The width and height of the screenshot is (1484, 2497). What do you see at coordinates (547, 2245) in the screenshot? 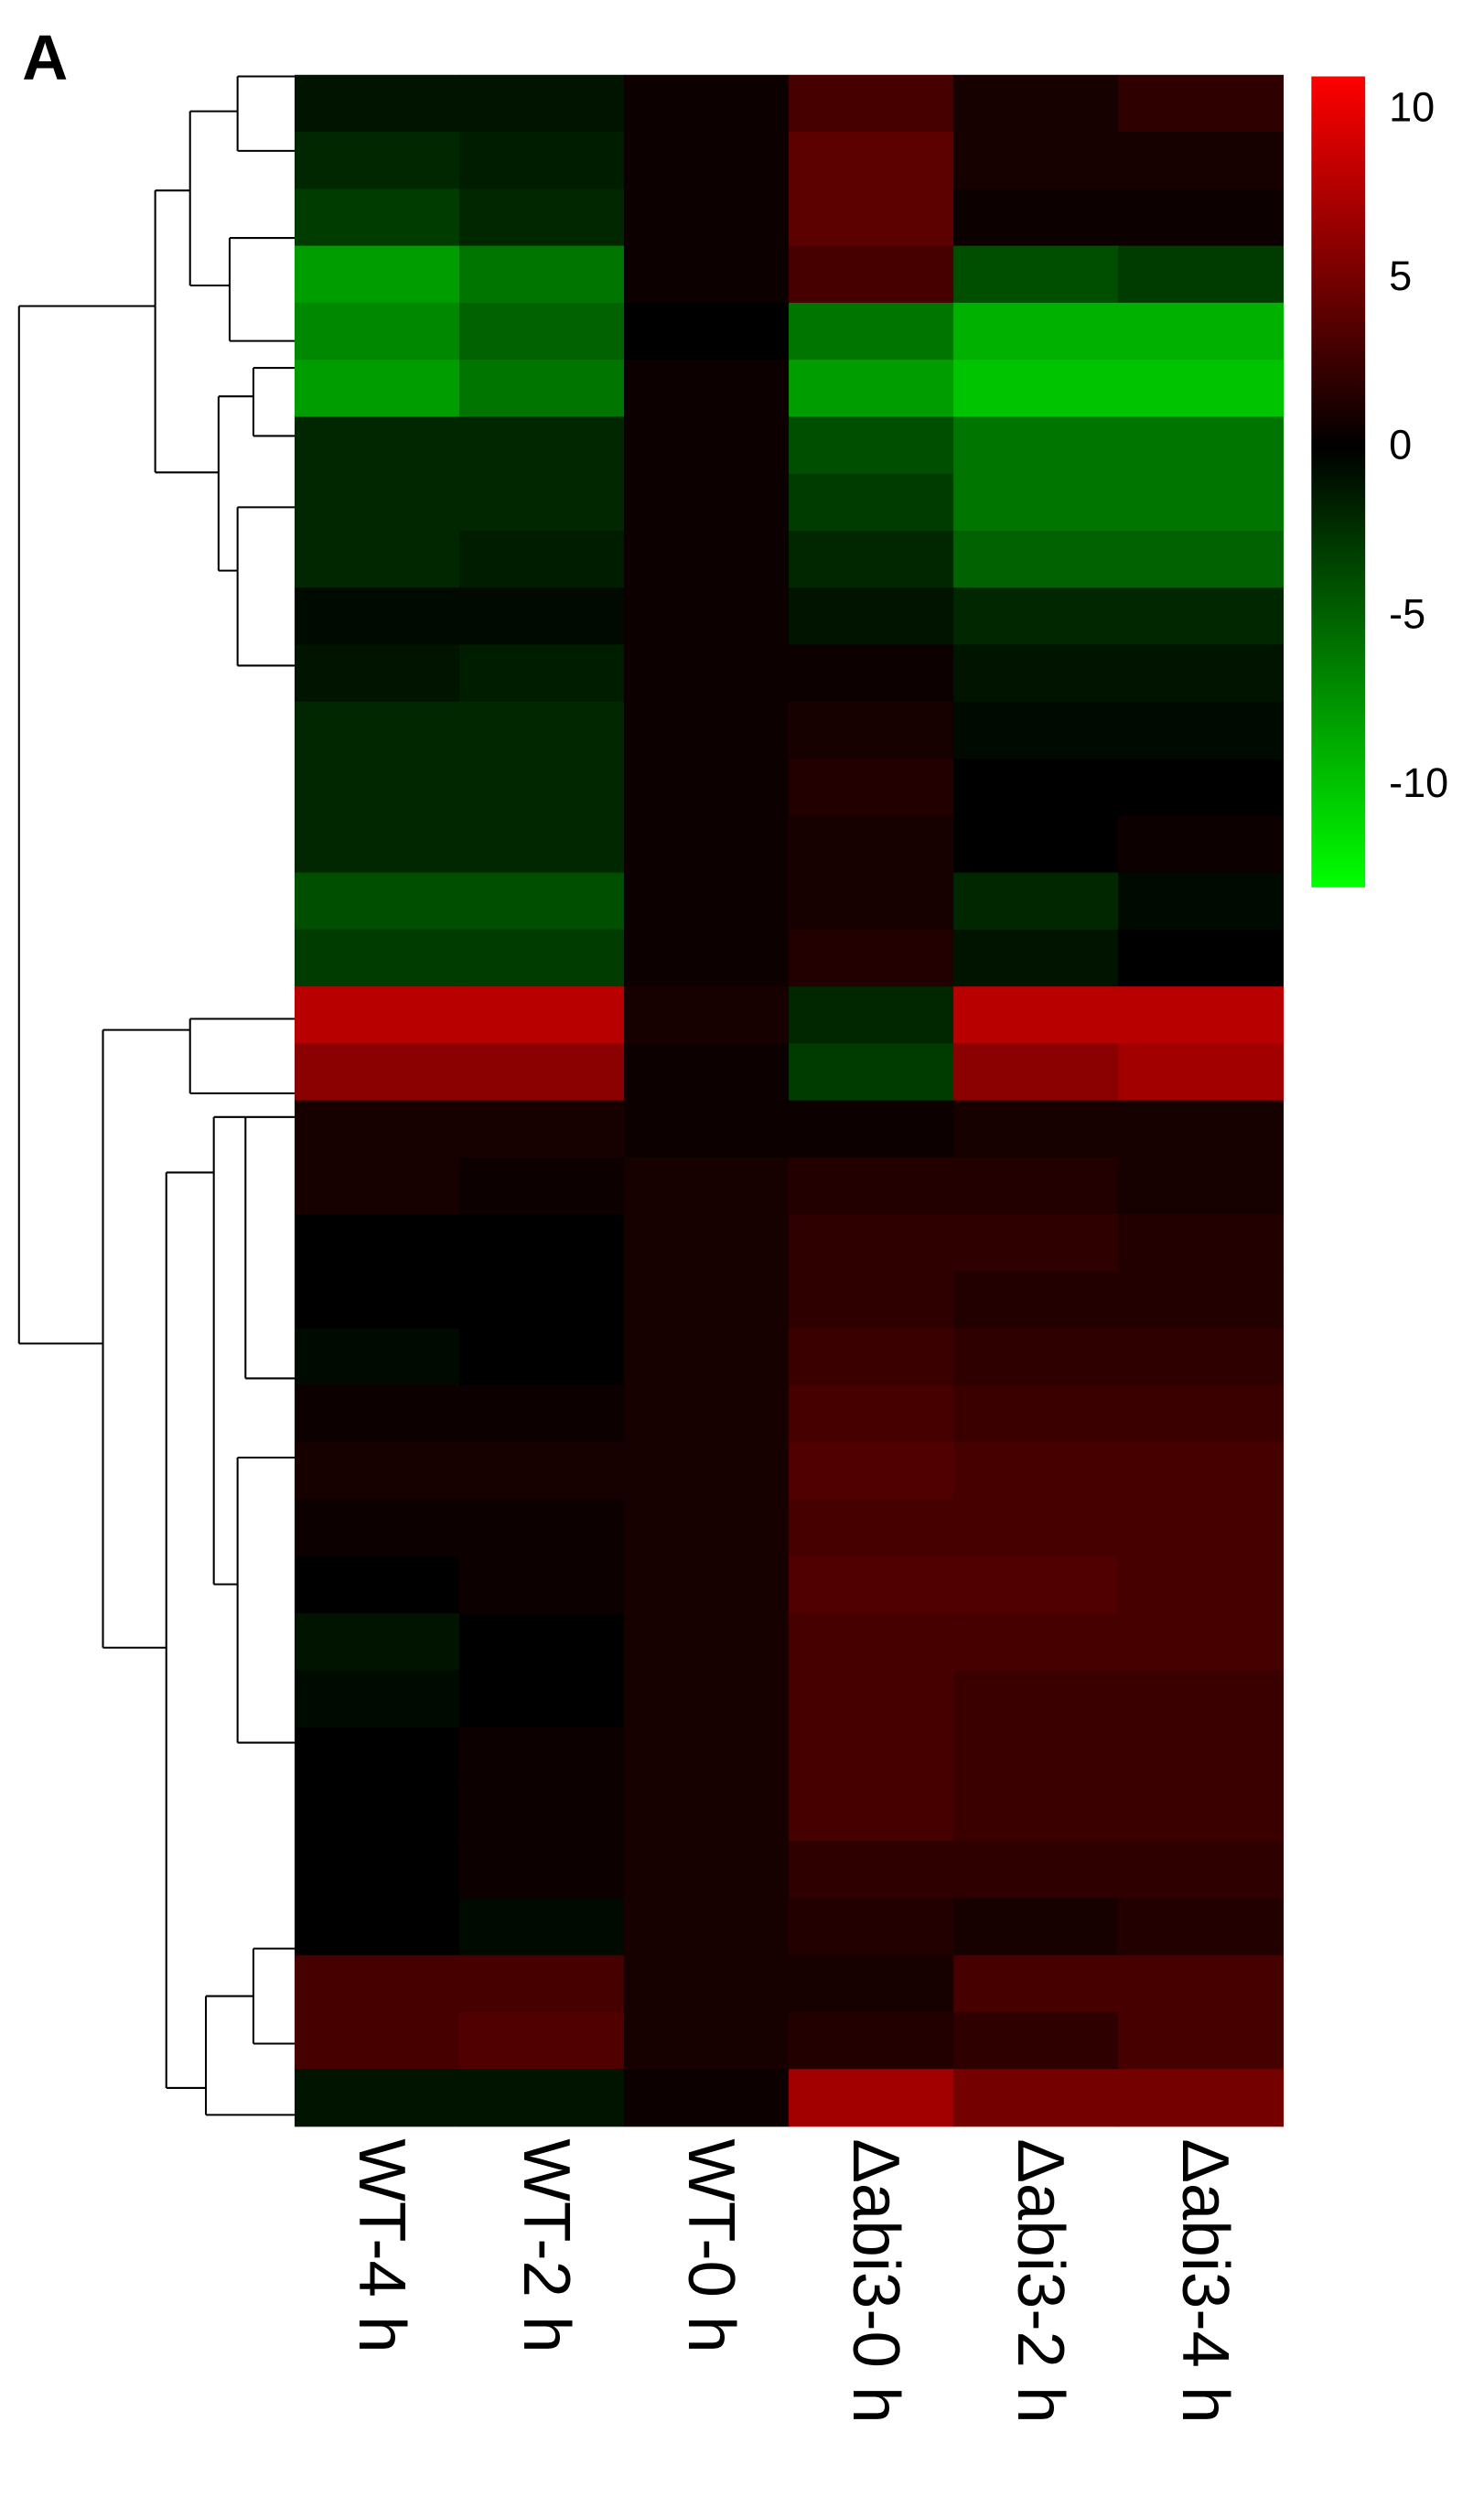
I see `x-tick-label: WT-2 h` at bounding box center [547, 2245].